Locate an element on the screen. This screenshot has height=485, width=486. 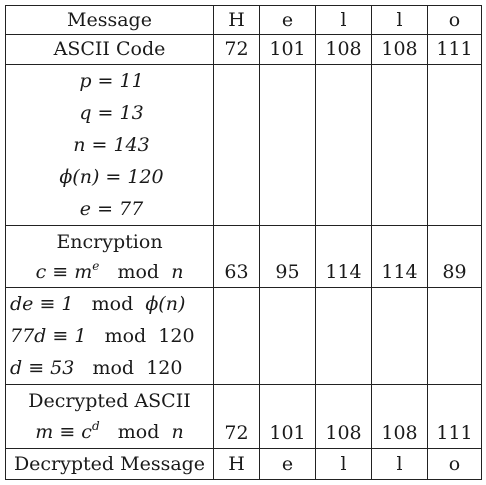
decrypted-ascii-title: Decrypted ASCII is located at coordinates (109, 400).